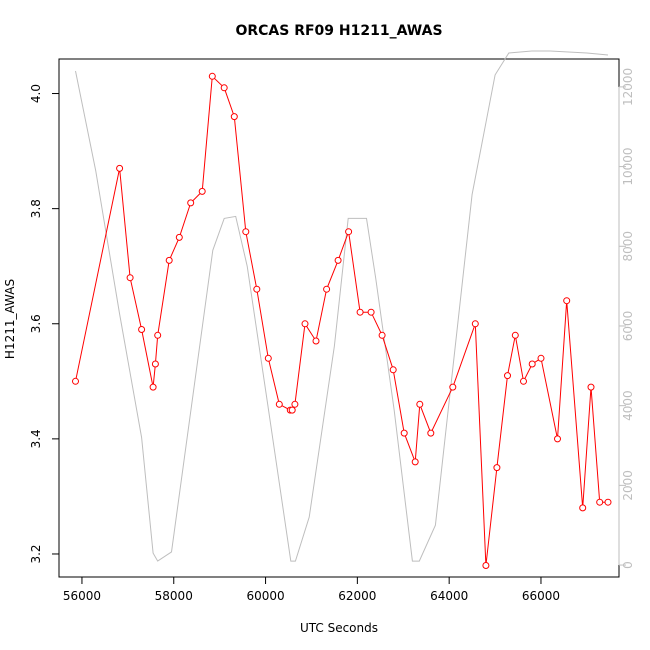 This screenshot has height=650, width=650. Describe the element at coordinates (338, 31) in the screenshot. I see `chart-title: ORCAS RF09 H1211_AWAS` at that location.